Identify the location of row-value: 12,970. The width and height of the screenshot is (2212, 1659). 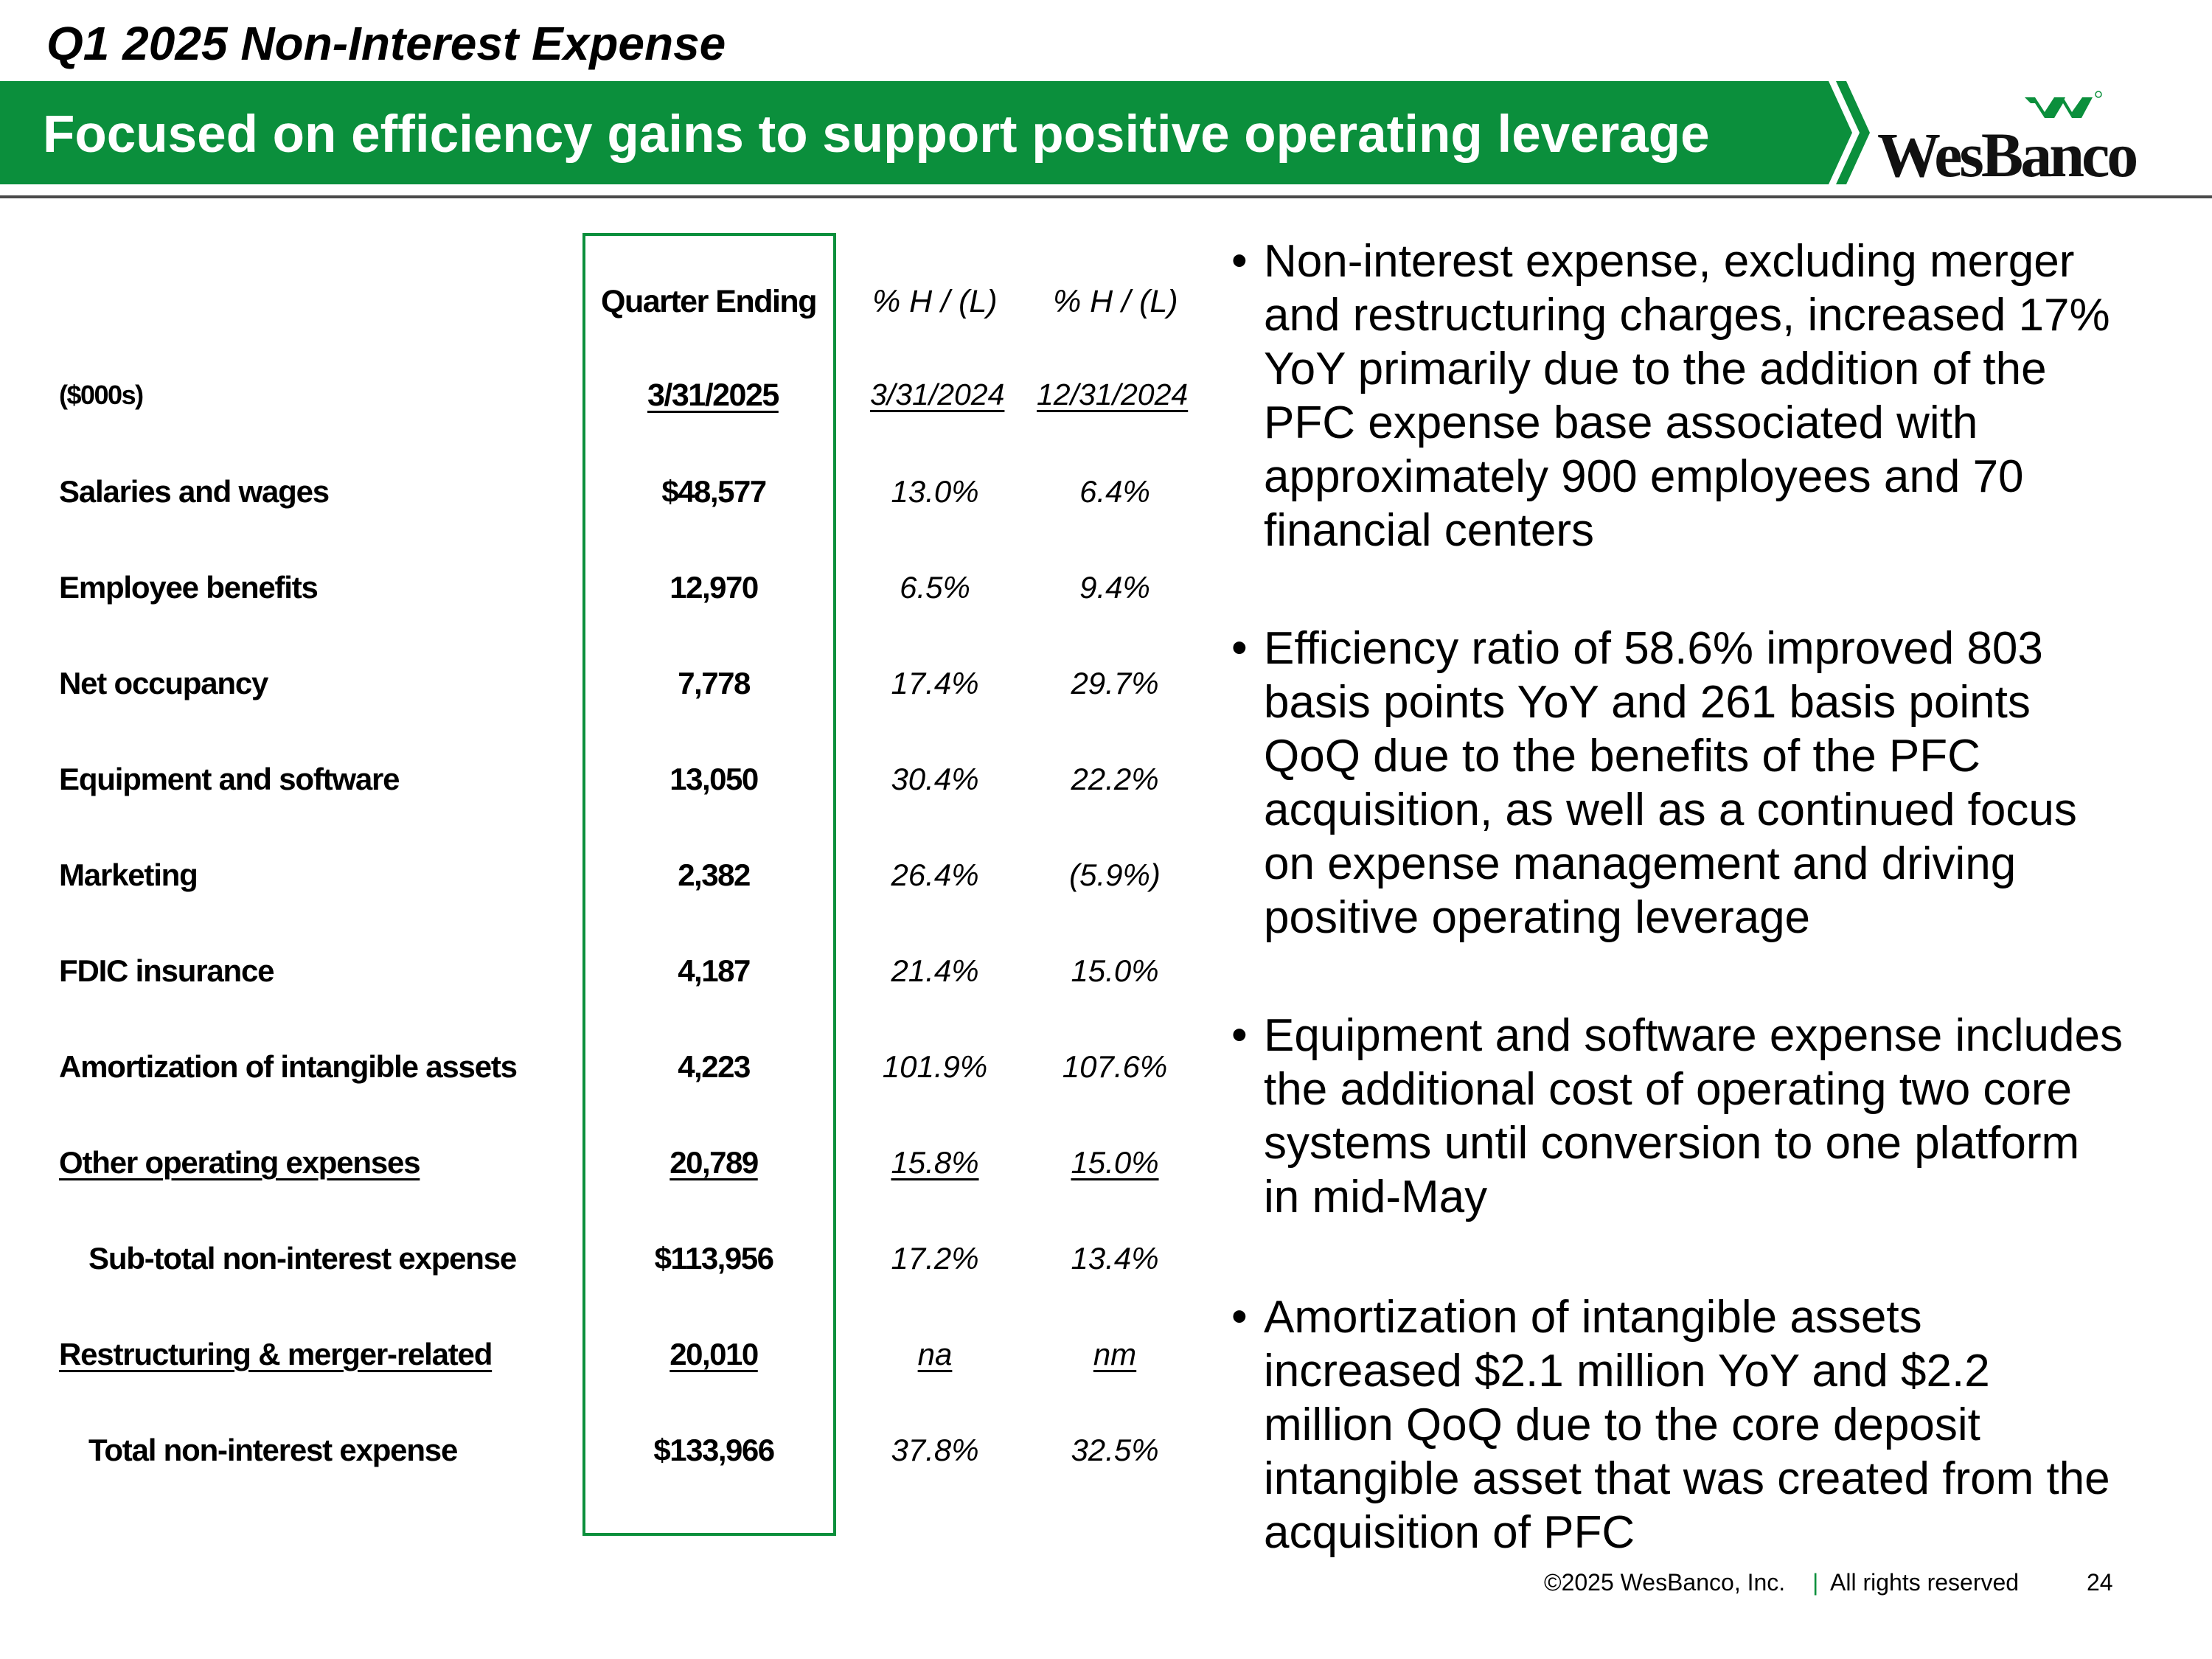
(714, 587).